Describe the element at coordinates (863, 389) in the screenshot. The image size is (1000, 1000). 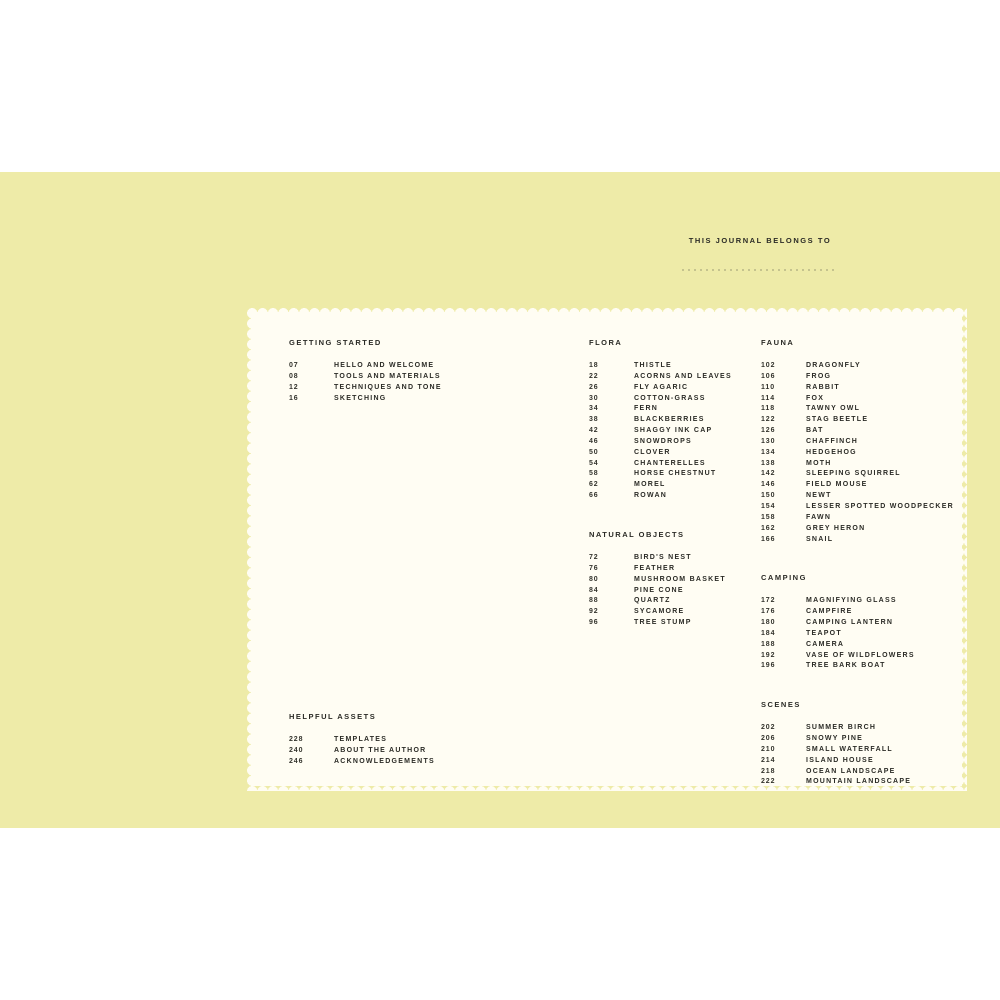
I see `contents-entry: 110 RABBIT` at that location.